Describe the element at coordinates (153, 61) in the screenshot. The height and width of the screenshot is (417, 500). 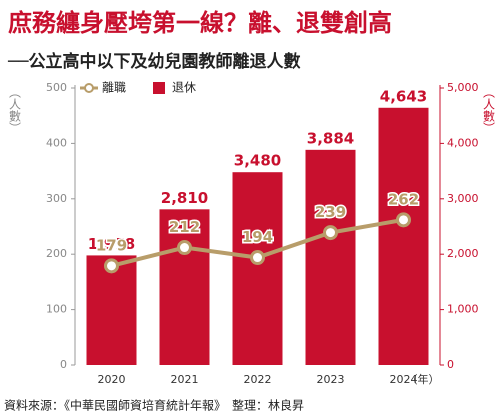
I see `chart-subtitle: ──公立高中以下及幼兒園教師離退人數` at that location.